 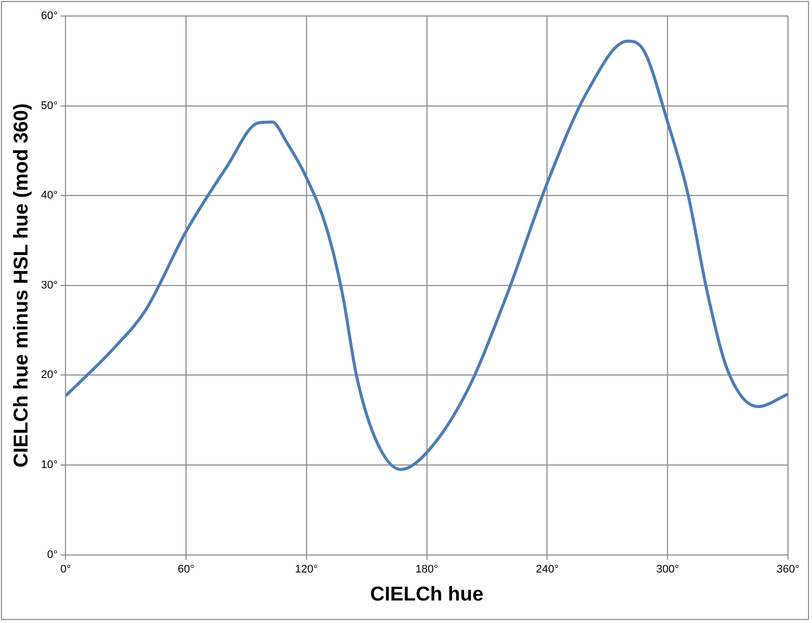 What do you see at coordinates (49, 106) in the screenshot?
I see `y-tick-label: 50°` at bounding box center [49, 106].